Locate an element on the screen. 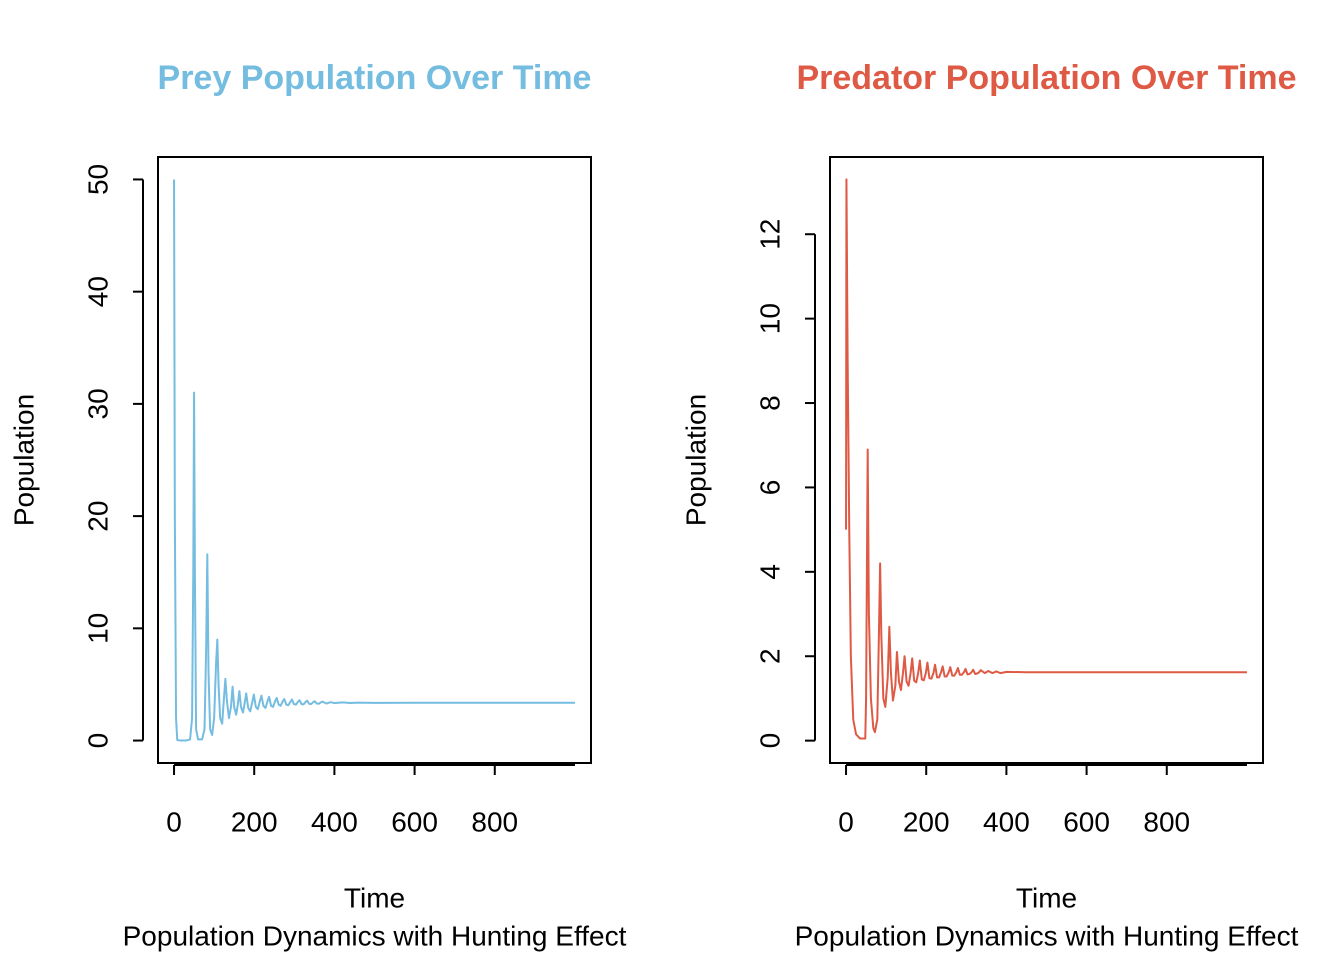  y-tick-label: 4 is located at coordinates (769, 572).